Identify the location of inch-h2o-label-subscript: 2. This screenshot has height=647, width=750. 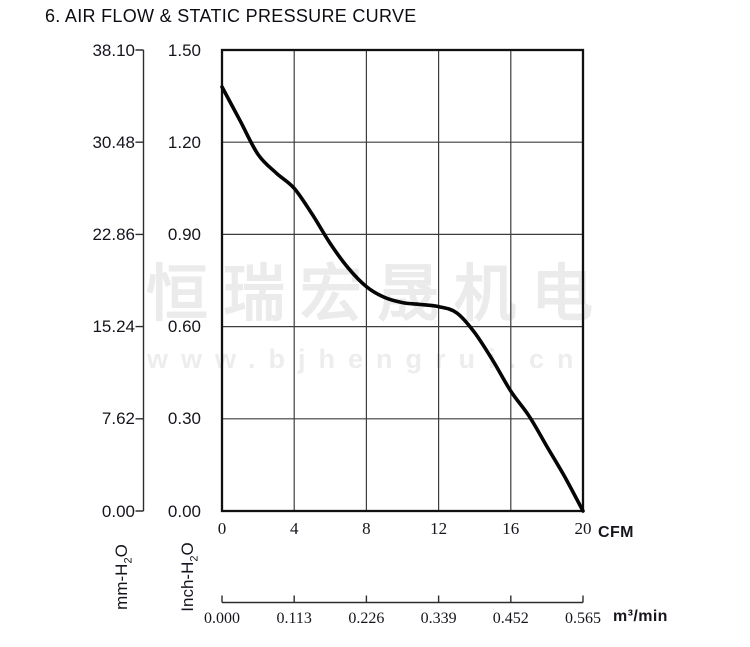
(194, 558).